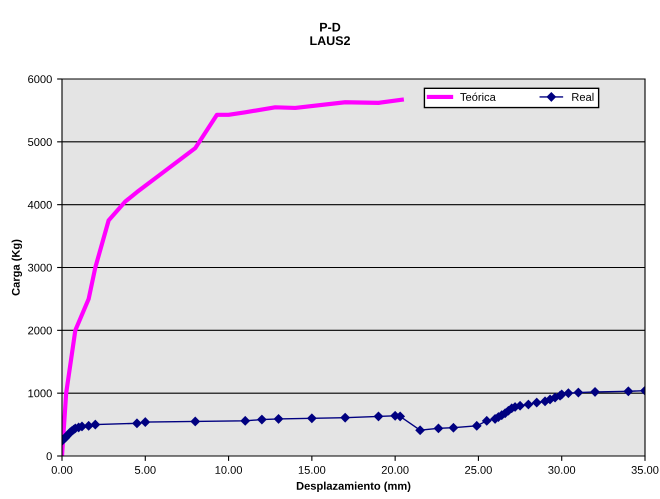 The image size is (660, 499). What do you see at coordinates (583, 96) in the screenshot?
I see `legend-label: Real` at bounding box center [583, 96].